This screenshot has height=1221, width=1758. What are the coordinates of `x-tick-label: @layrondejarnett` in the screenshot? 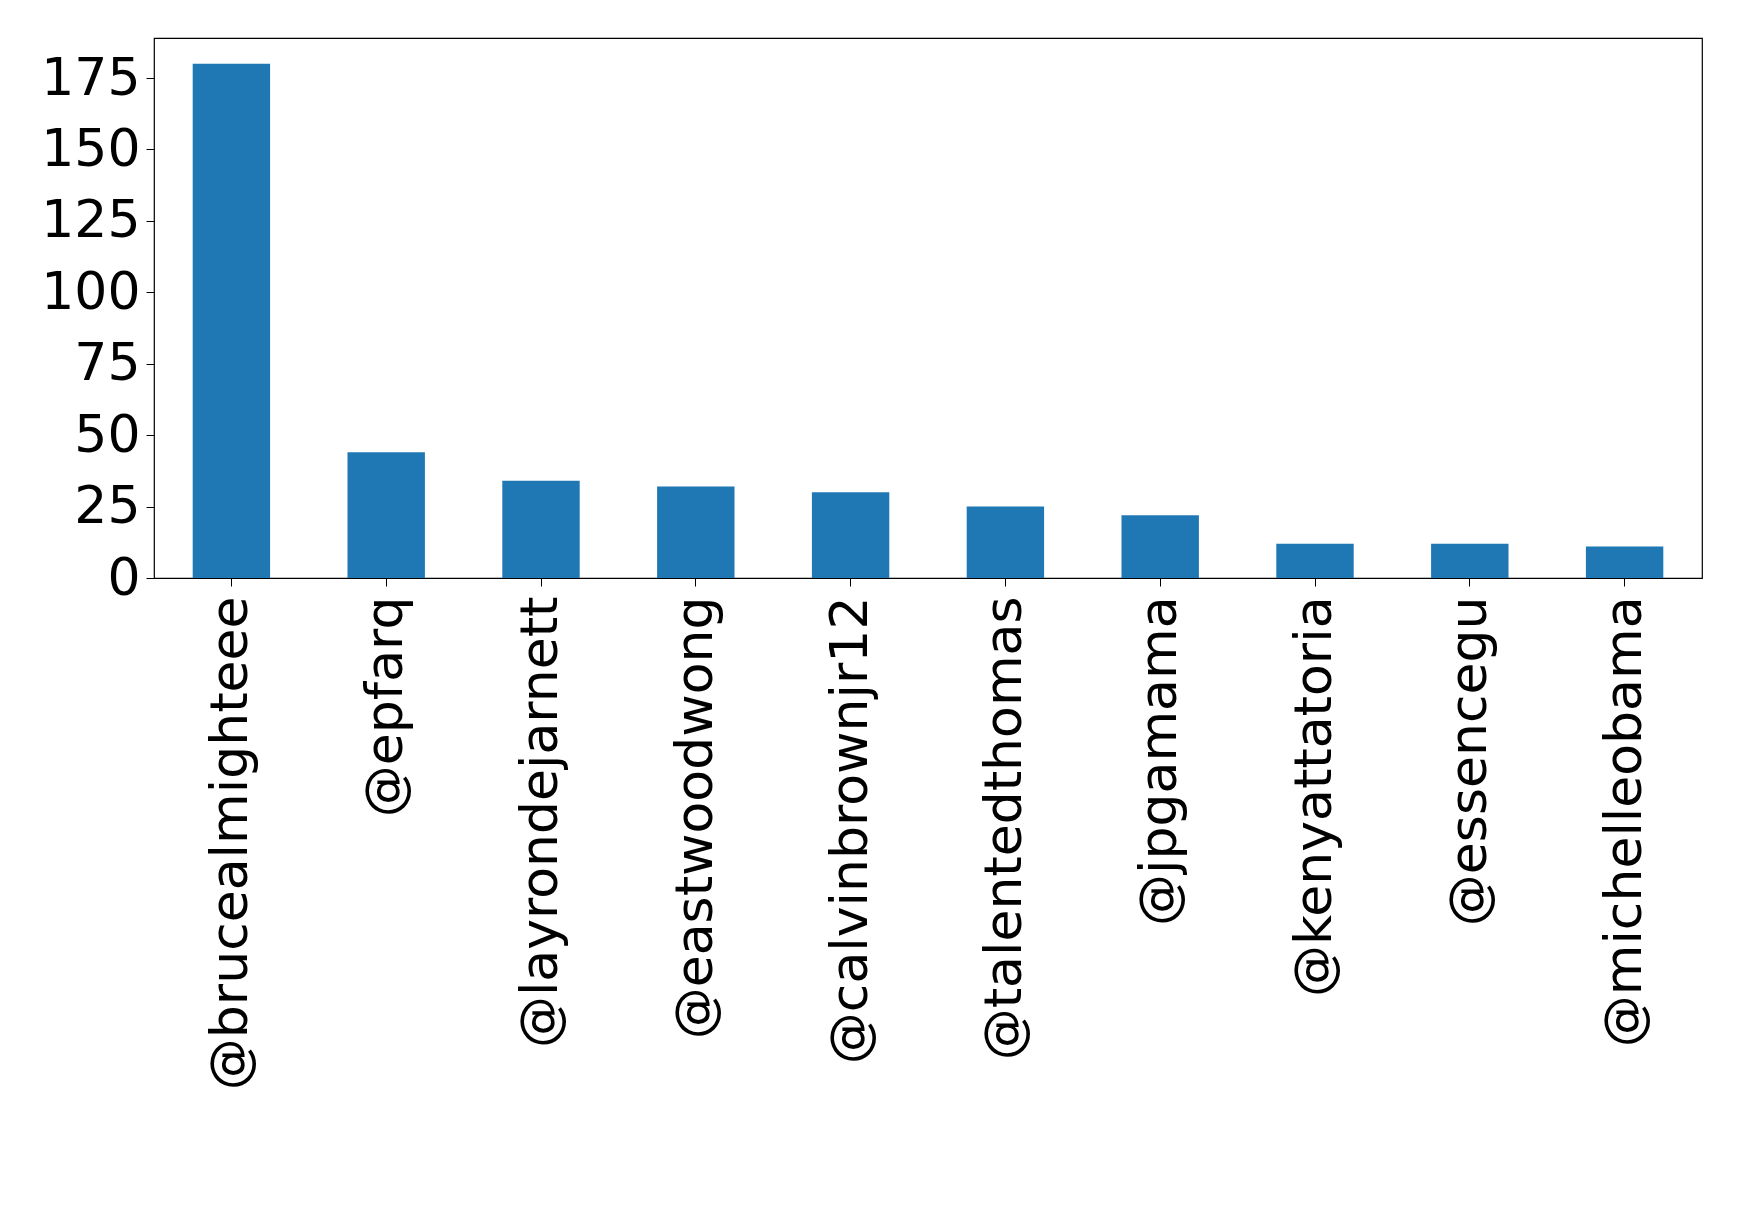 It's located at (539, 822).